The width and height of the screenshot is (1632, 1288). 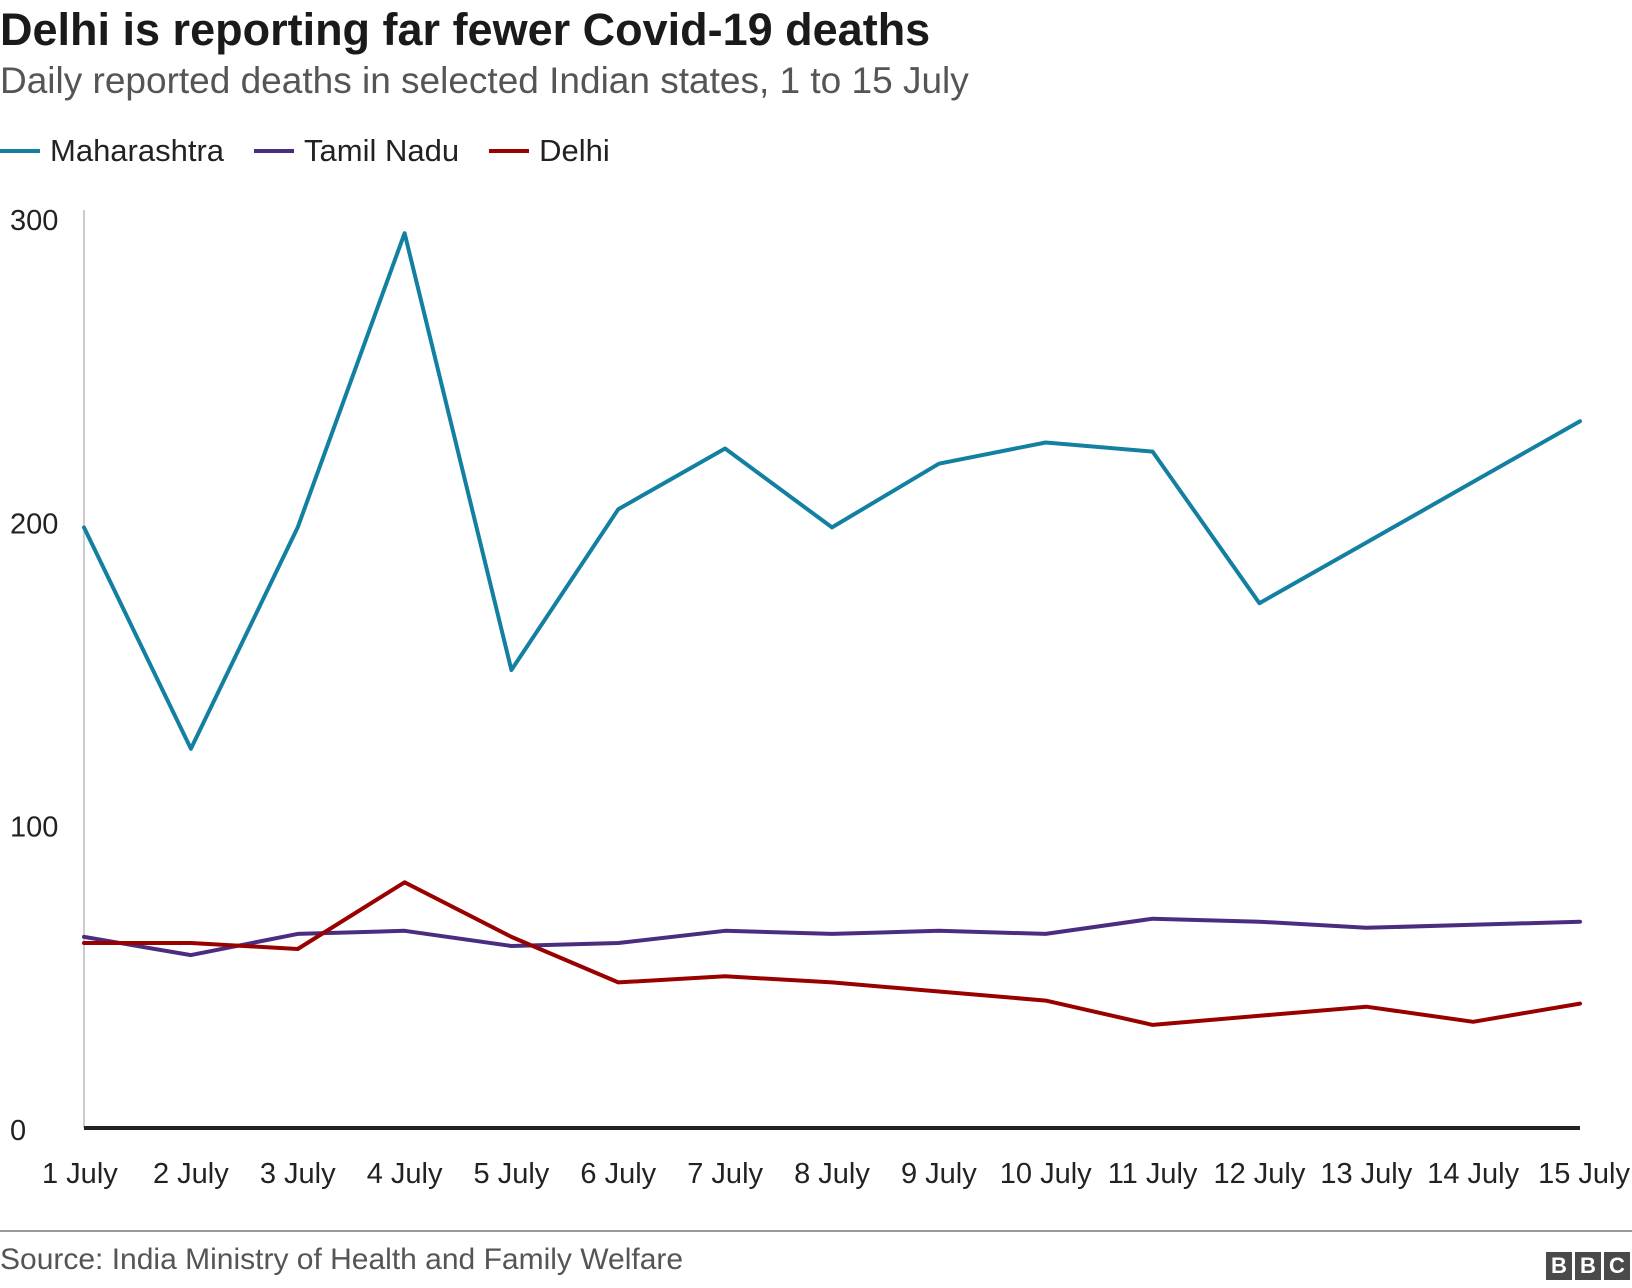 I want to click on legend-item-delhi: Delhi, so click(x=549, y=151).